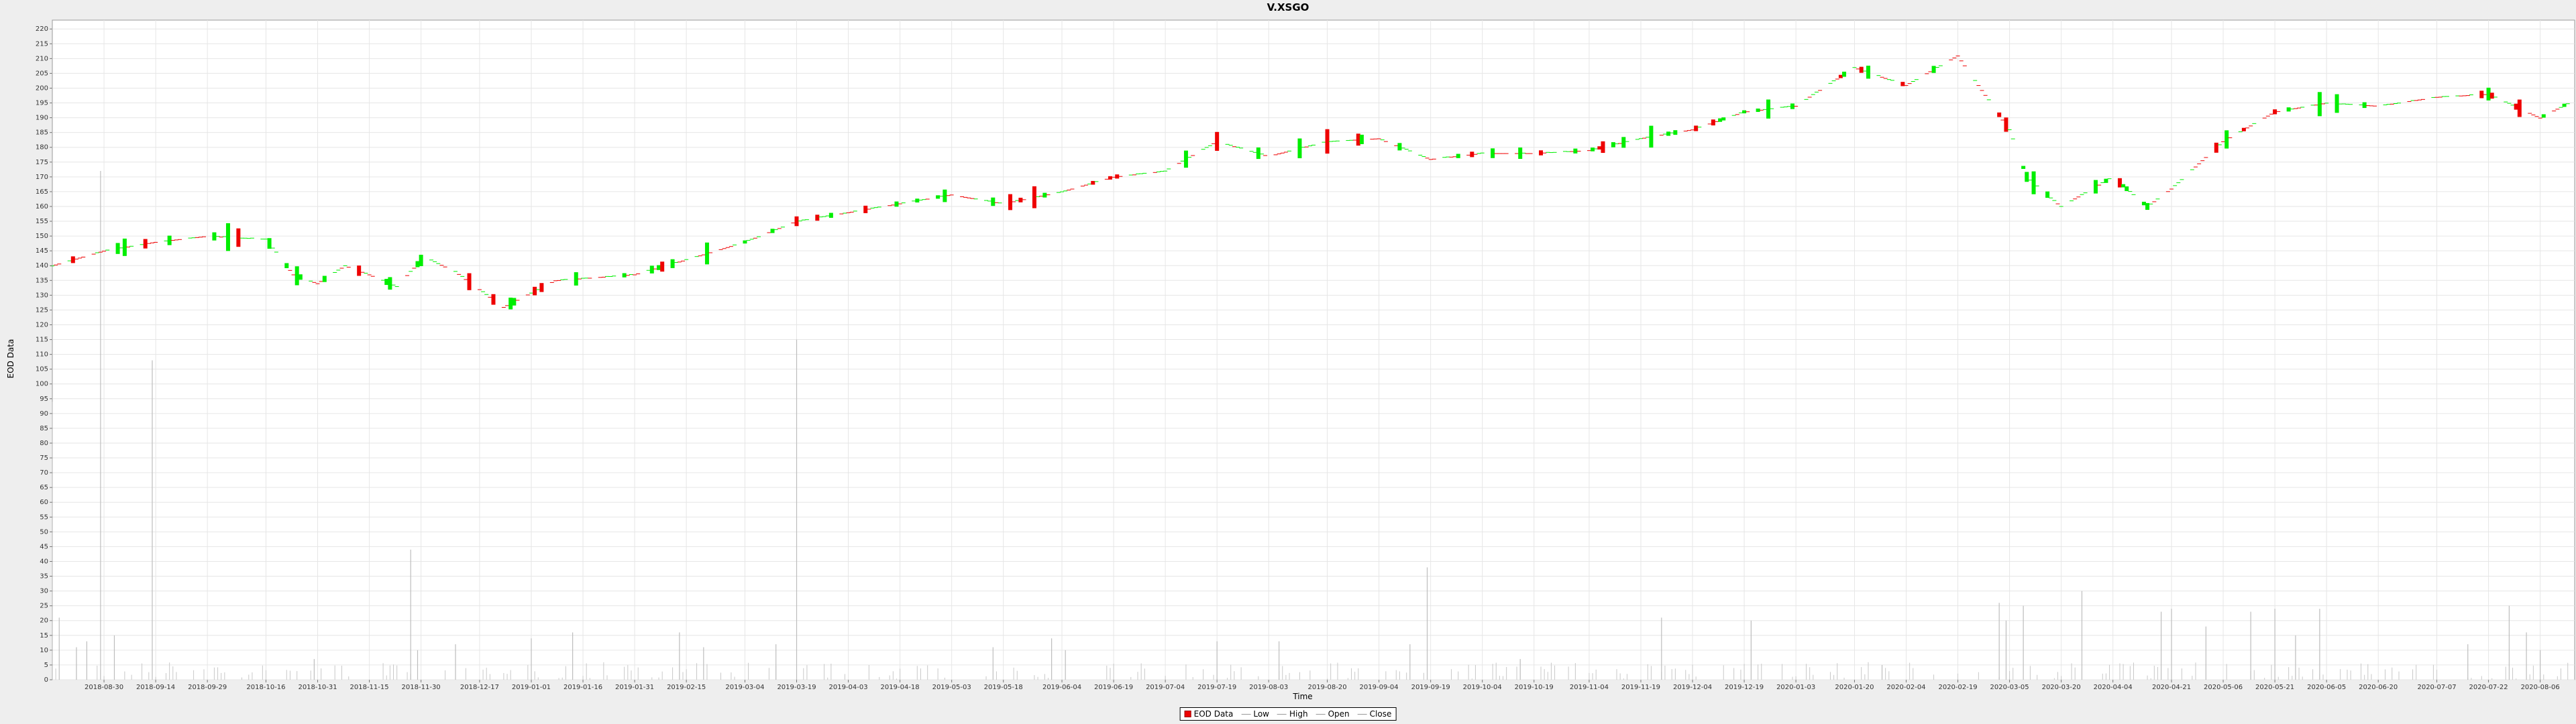  I want to click on x-tick-label: 2019-01-01, so click(531, 687).